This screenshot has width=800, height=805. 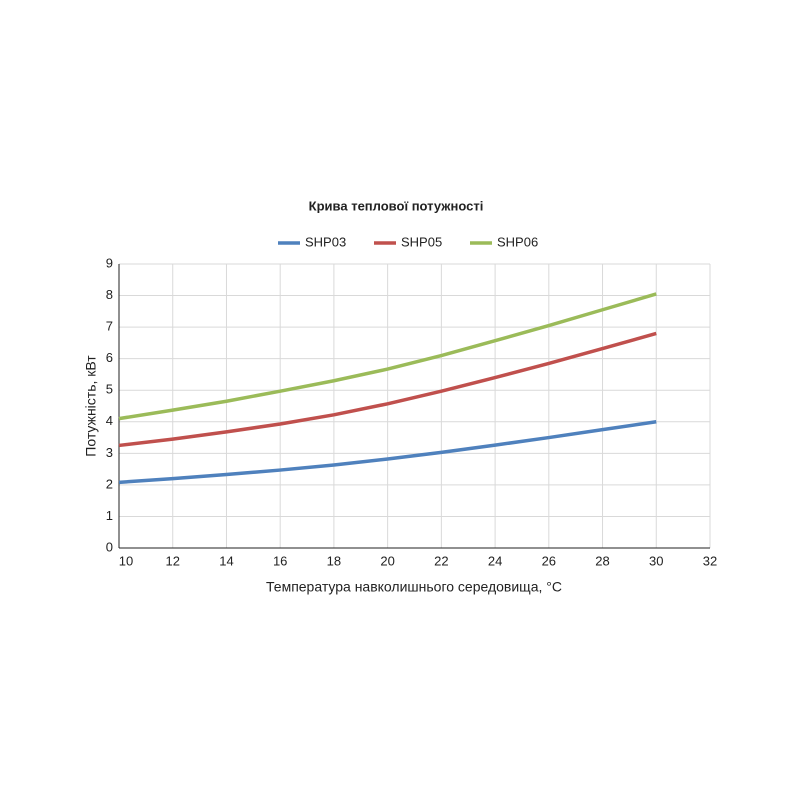 I want to click on y-tick-label: 3, so click(x=109, y=452).